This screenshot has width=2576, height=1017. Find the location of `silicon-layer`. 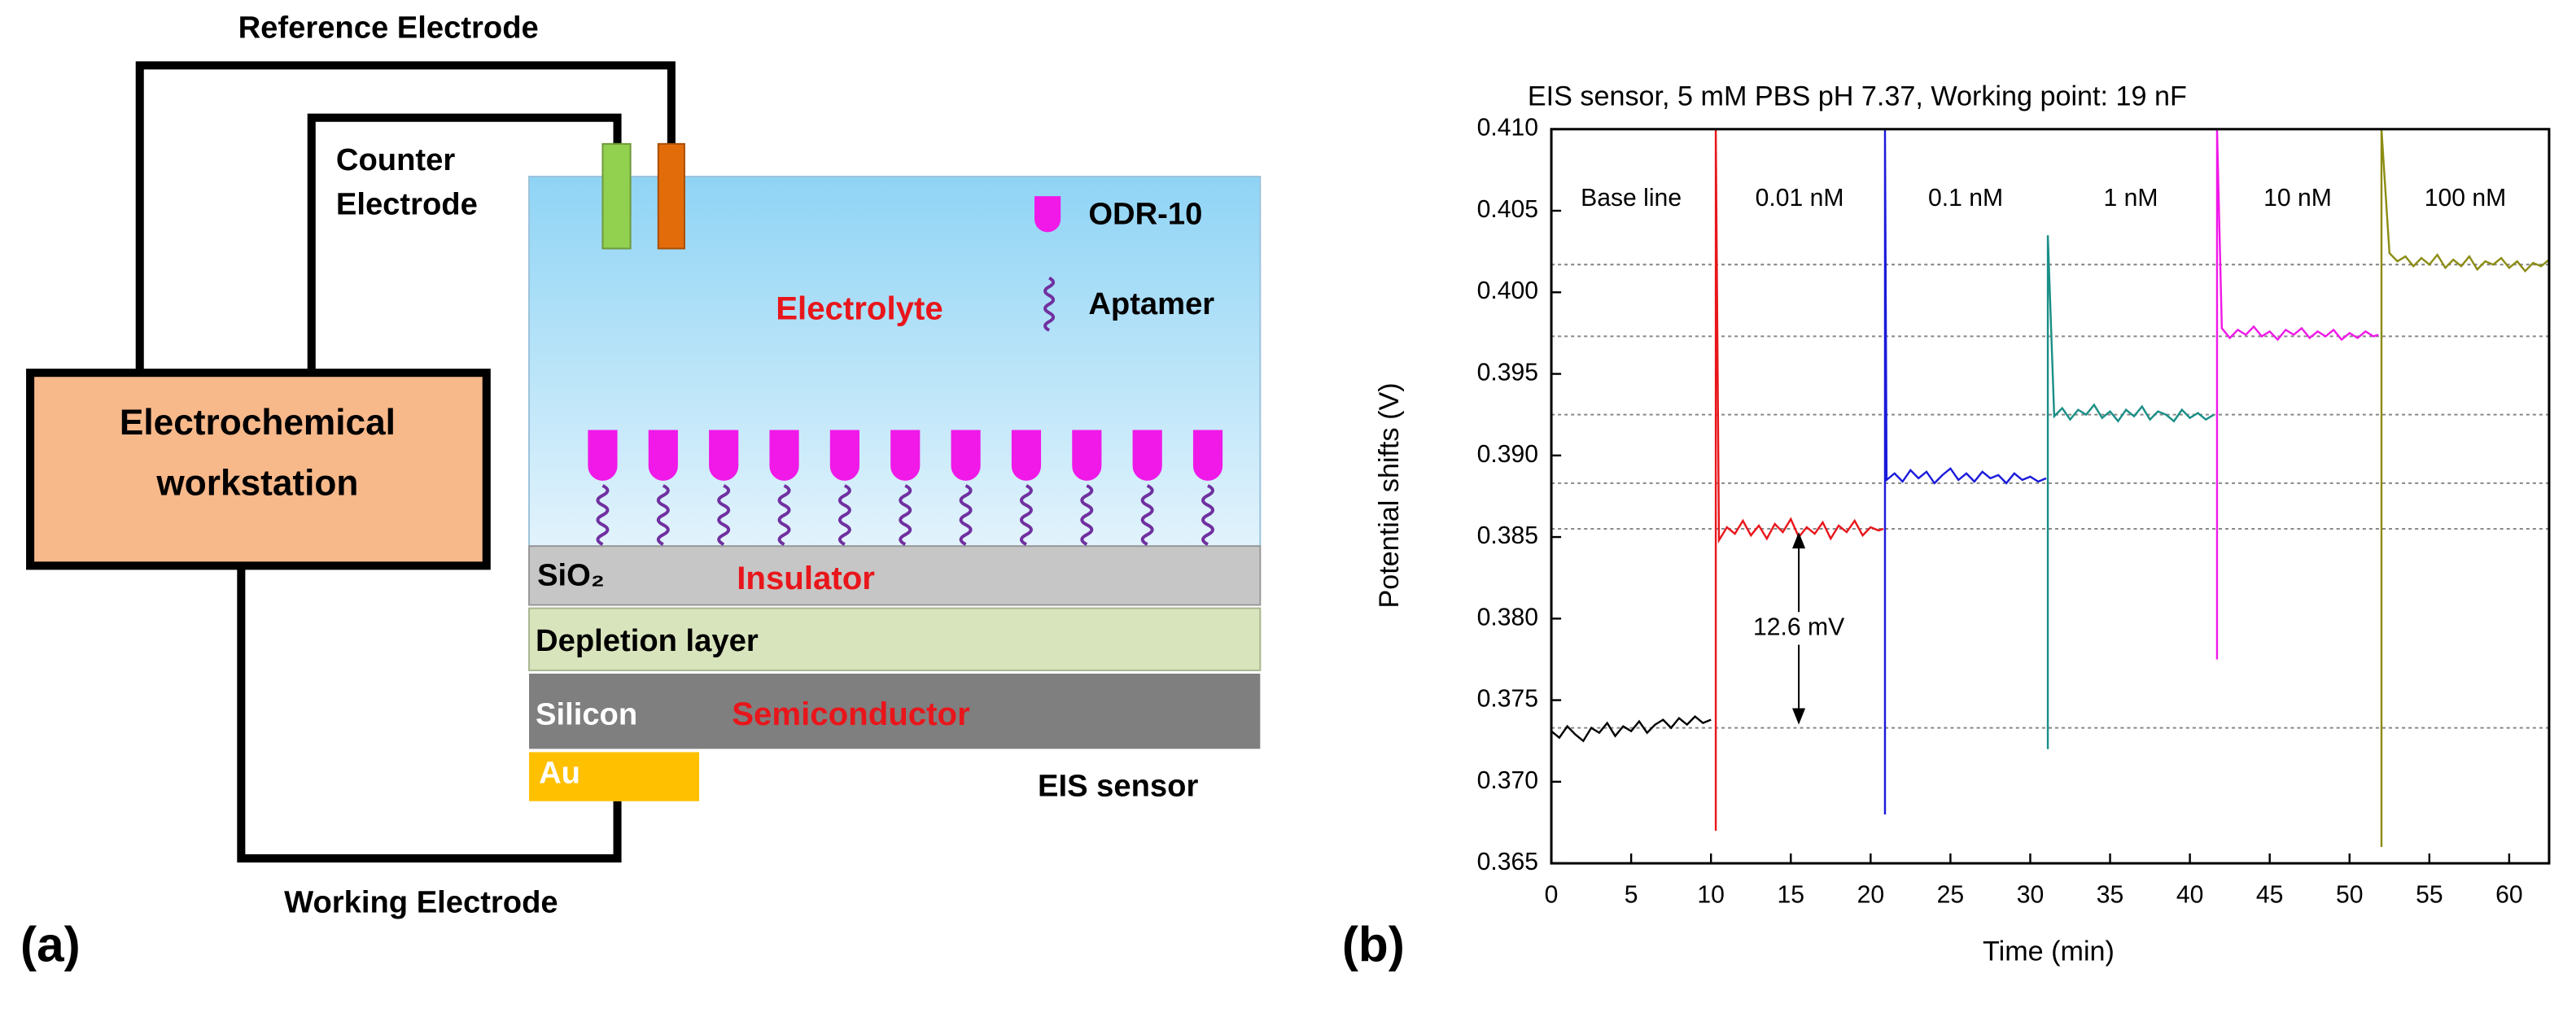

silicon-layer is located at coordinates (895, 711).